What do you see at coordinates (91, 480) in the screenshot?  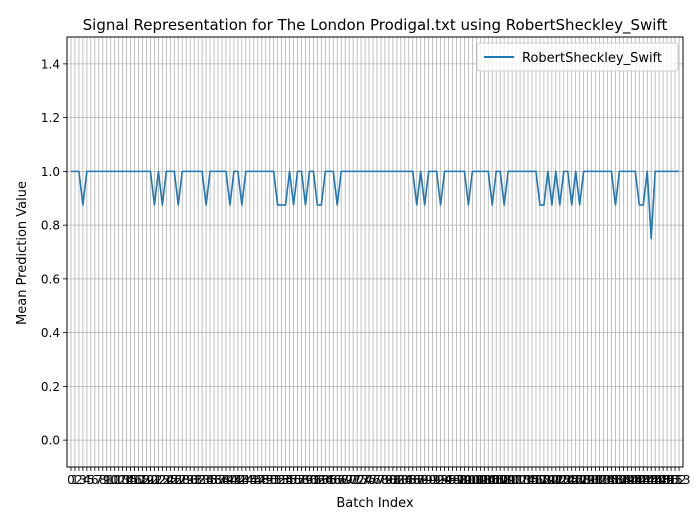 I see `x-tick-label: 5` at bounding box center [91, 480].